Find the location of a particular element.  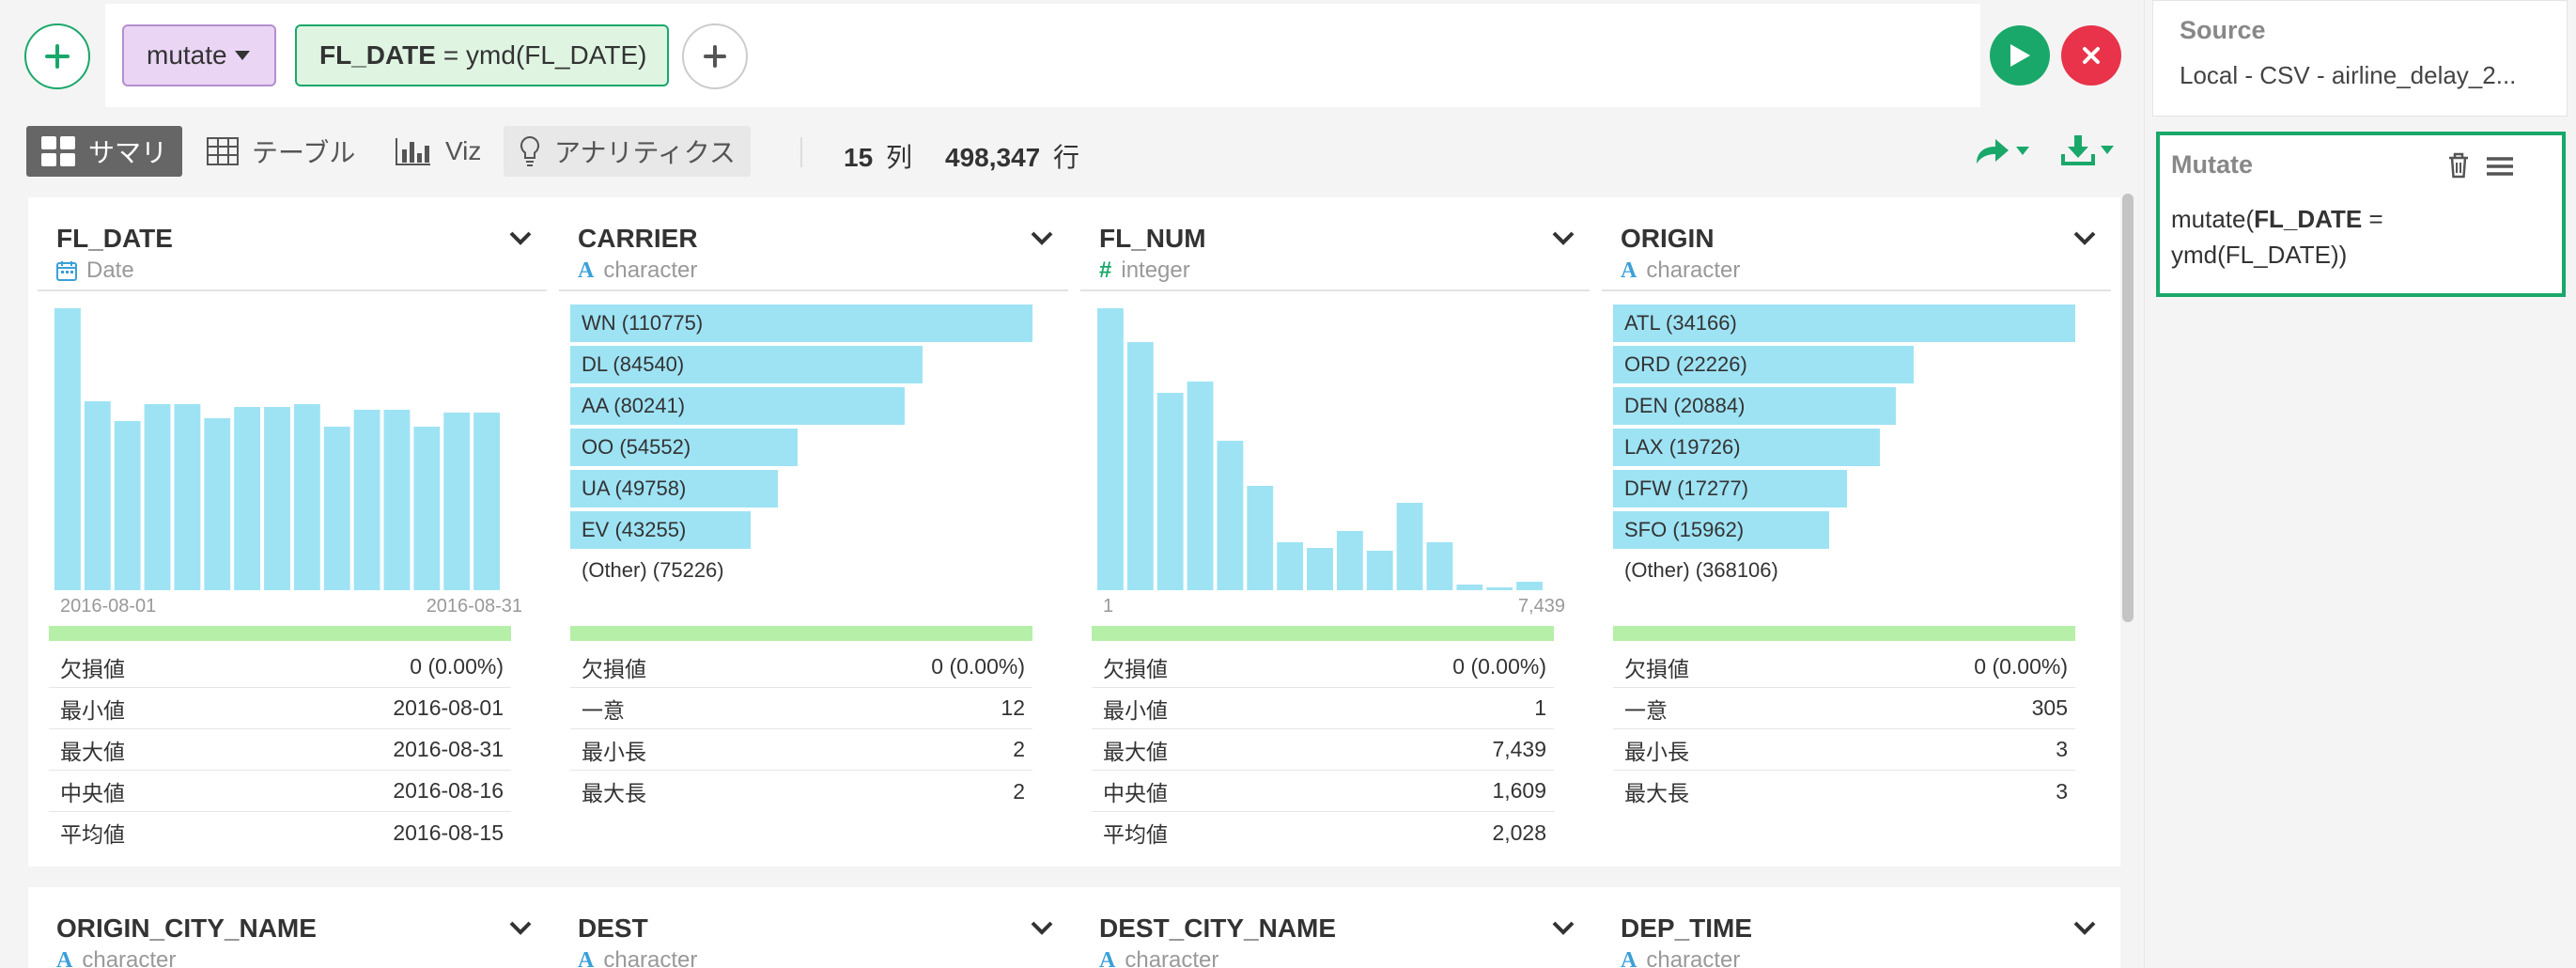

stat-row: 中央値 2016-08-16 is located at coordinates (280, 792).